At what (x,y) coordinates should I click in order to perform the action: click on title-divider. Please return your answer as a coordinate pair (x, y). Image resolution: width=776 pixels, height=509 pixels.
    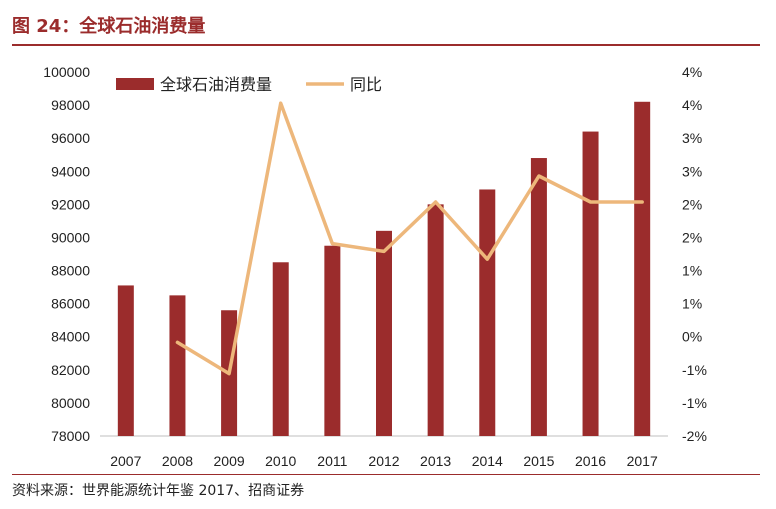
    Looking at the image, I should click on (386, 45).